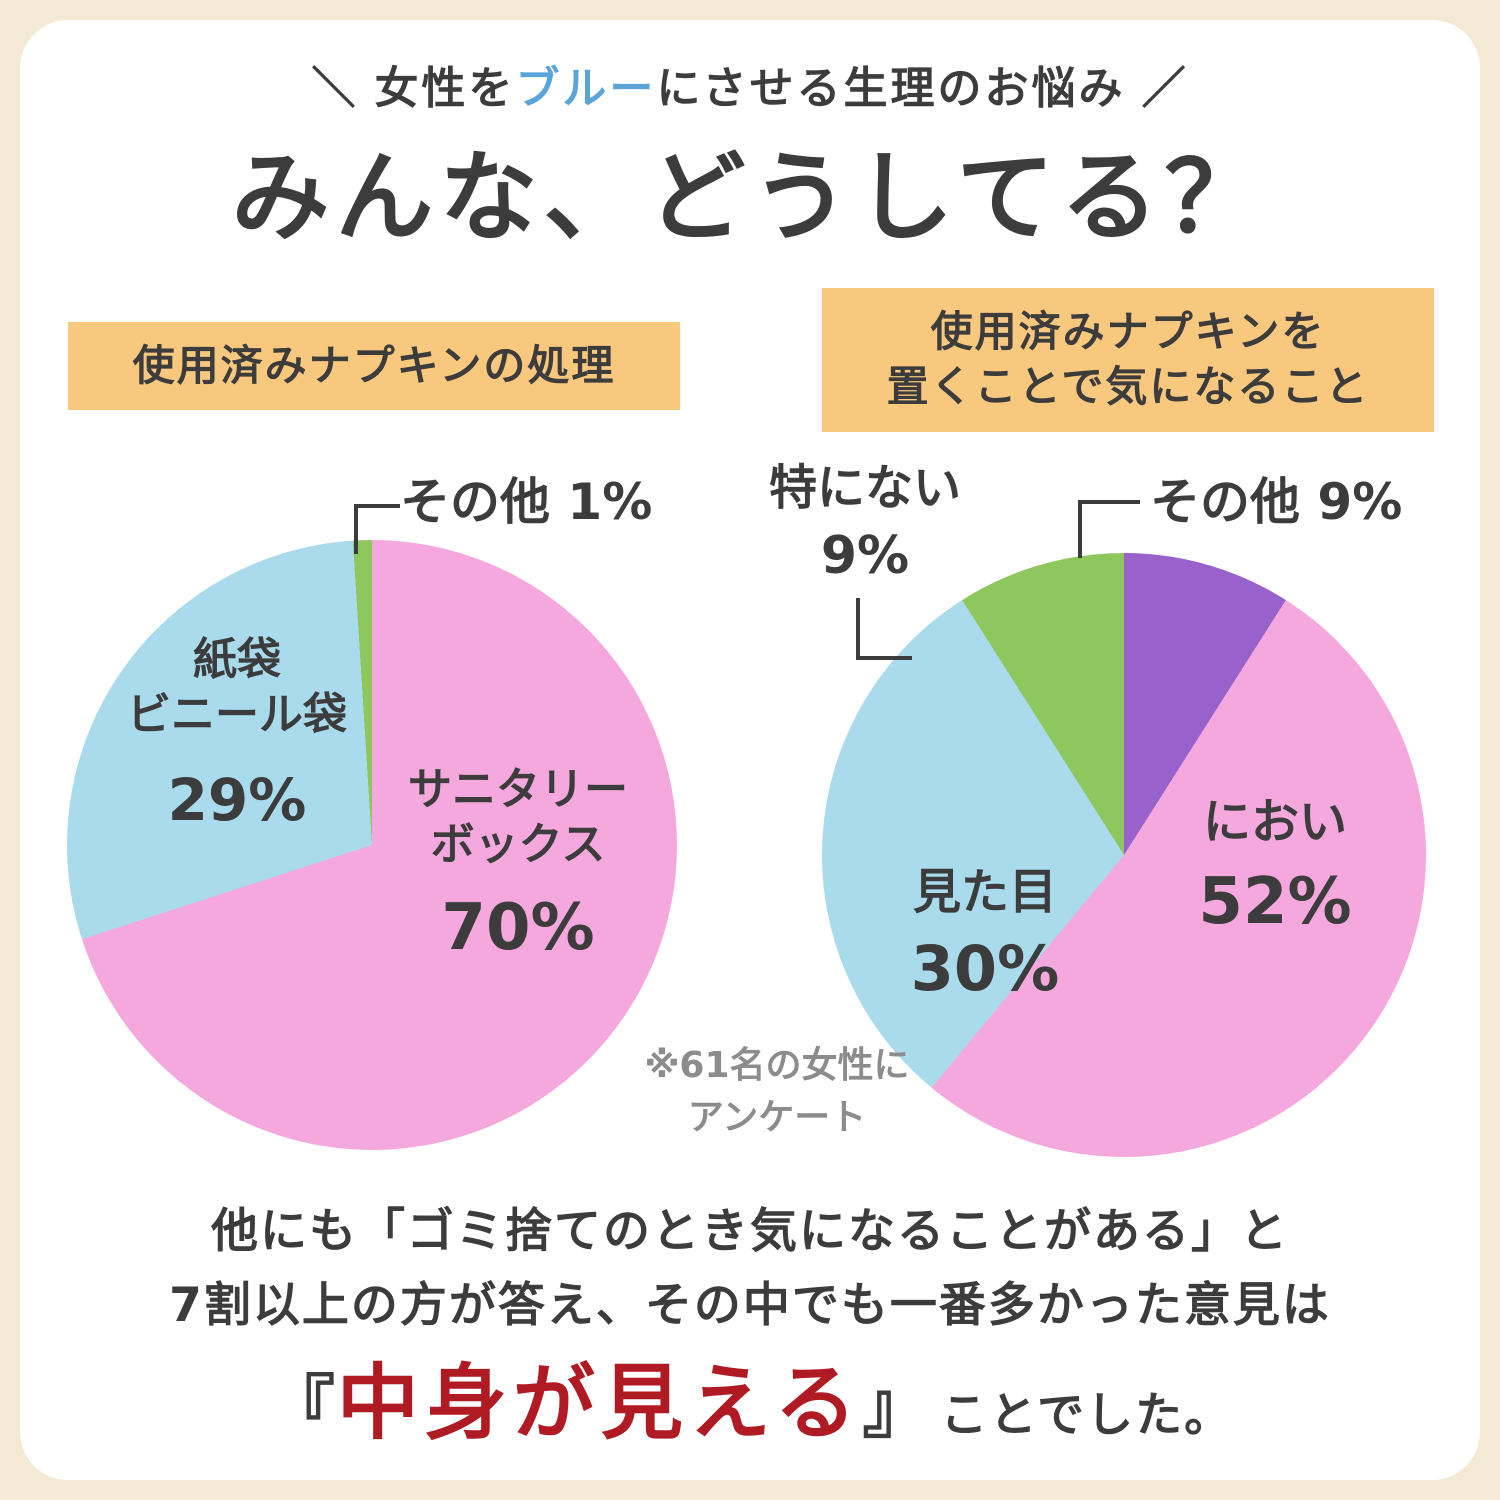 The image size is (1500, 1500). What do you see at coordinates (777, 1092) in the screenshot?
I see `survey-sample-note: ※61名の女性に アンケート` at bounding box center [777, 1092].